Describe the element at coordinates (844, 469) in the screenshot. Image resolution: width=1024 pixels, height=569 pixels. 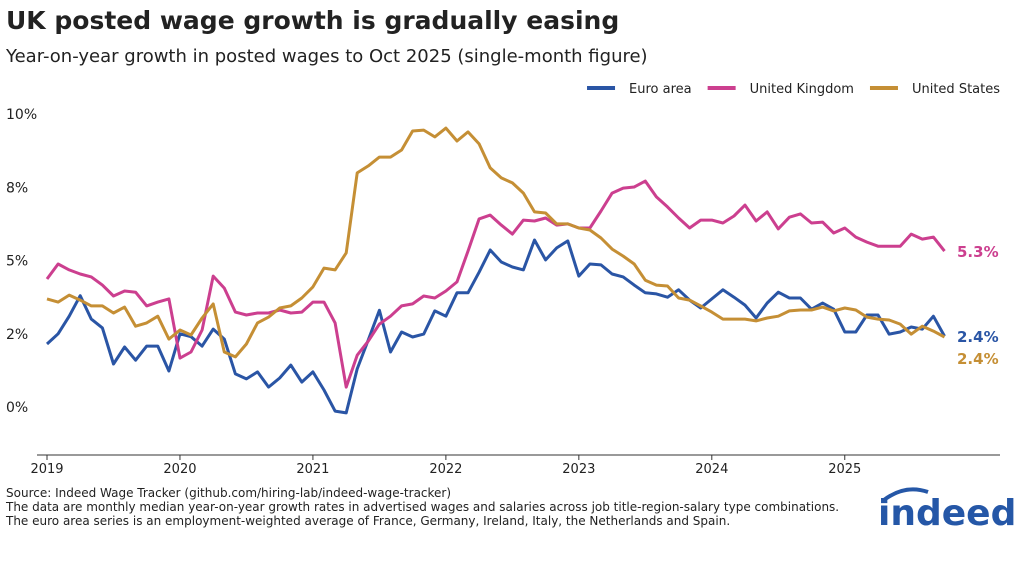
I see `x-tick-label: 2025` at that location.